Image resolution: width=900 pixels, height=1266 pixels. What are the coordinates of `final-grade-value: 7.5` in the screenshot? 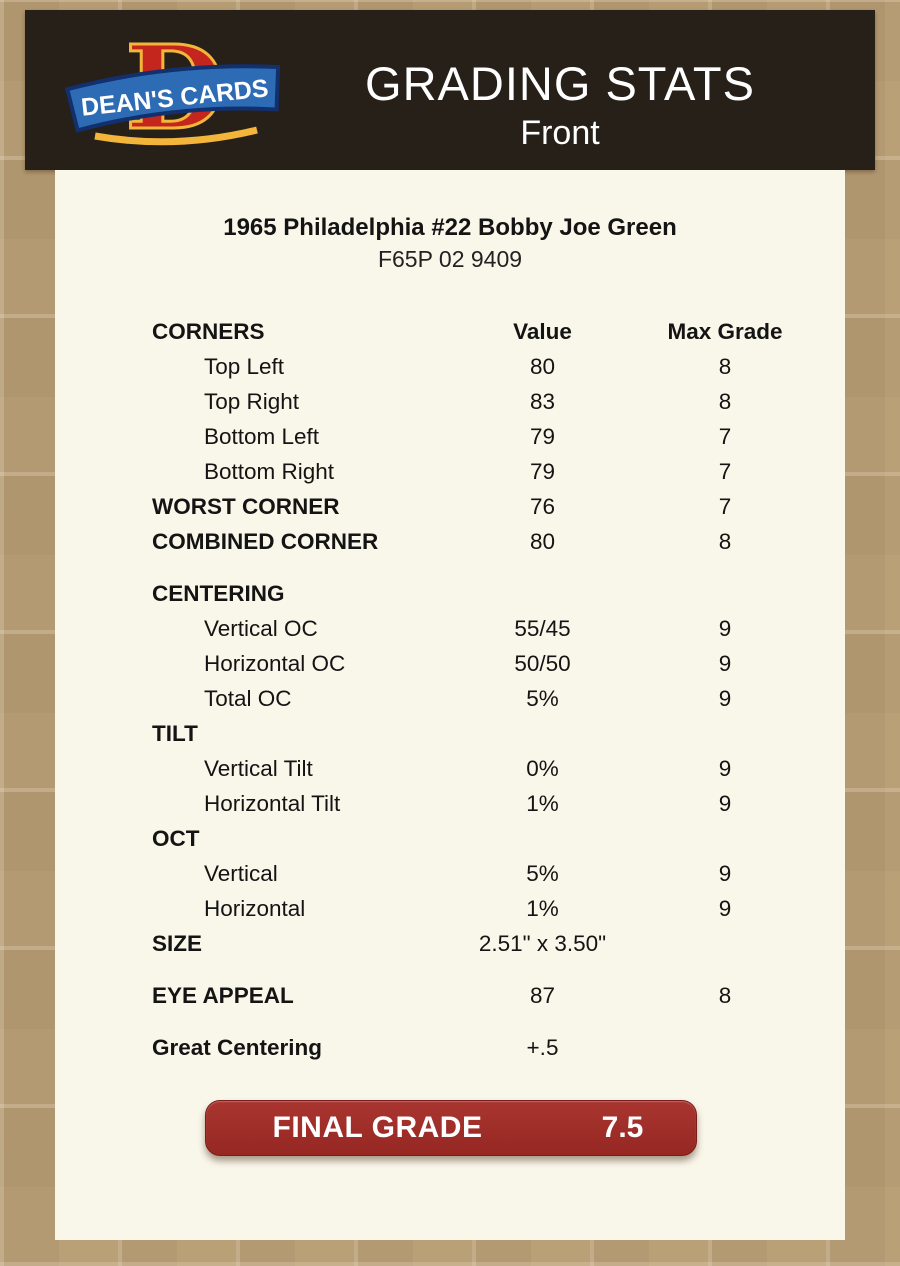 It's located at (622, 1127).